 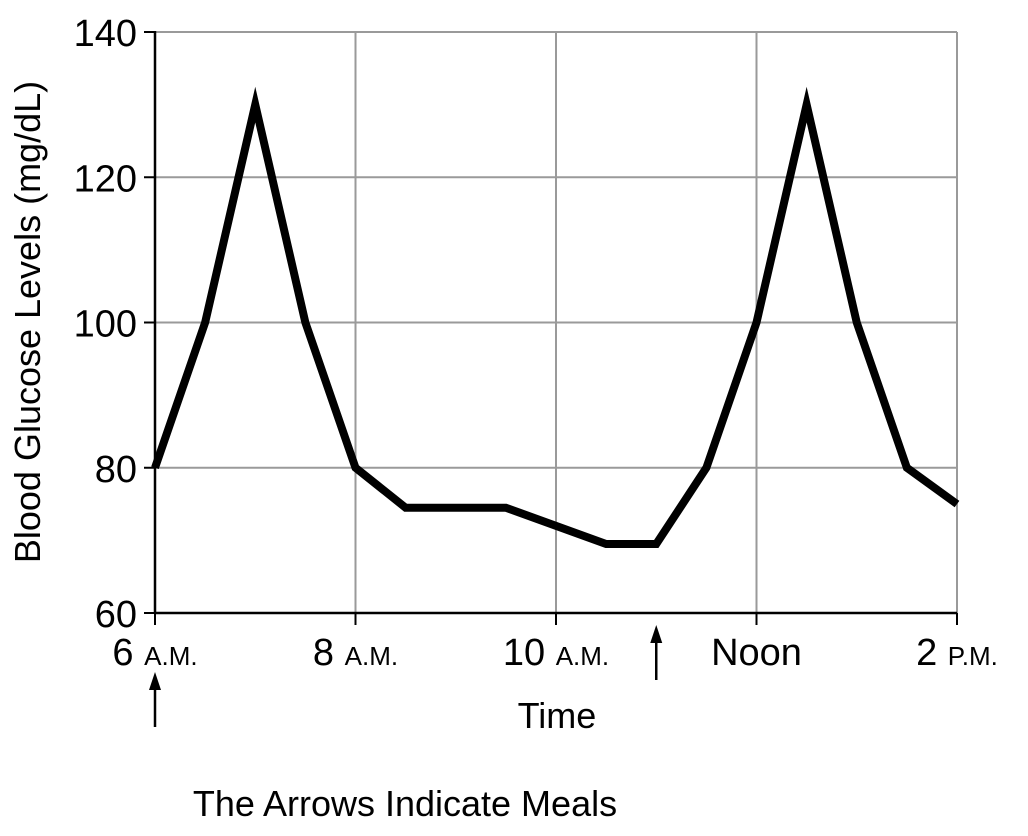 I want to click on x-tick-main-4: 2, so click(x=932, y=653).